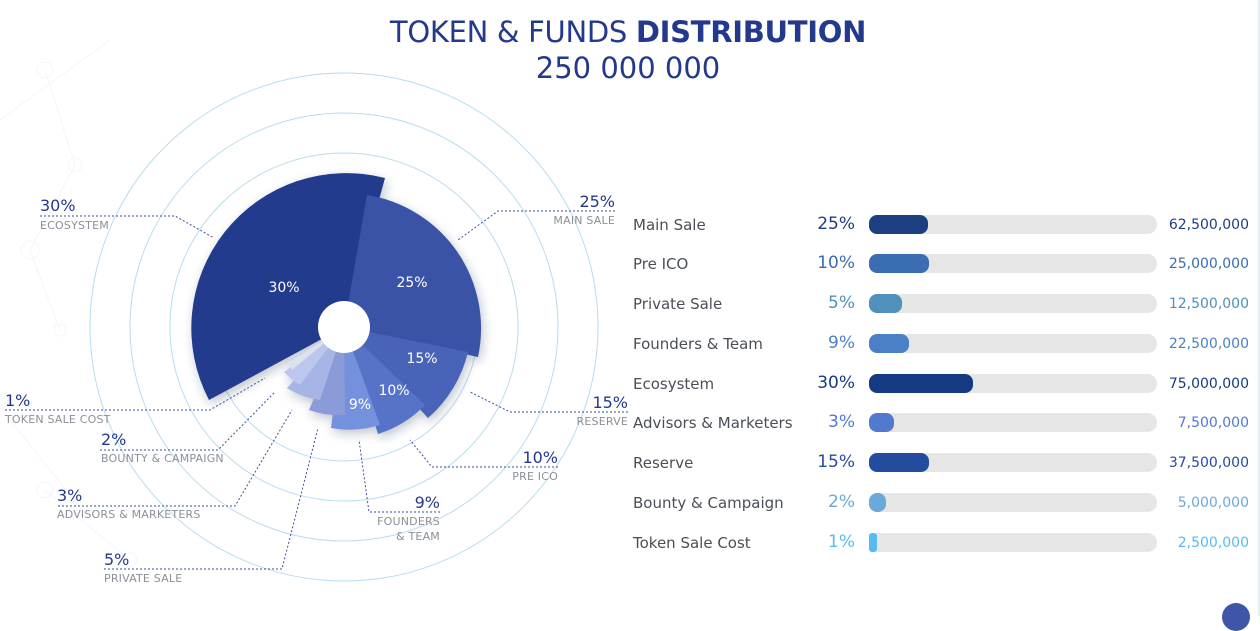 This screenshot has height=631, width=1260. Describe the element at coordinates (1208, 463) in the screenshot. I see `row-amount: 37,500,000` at that location.